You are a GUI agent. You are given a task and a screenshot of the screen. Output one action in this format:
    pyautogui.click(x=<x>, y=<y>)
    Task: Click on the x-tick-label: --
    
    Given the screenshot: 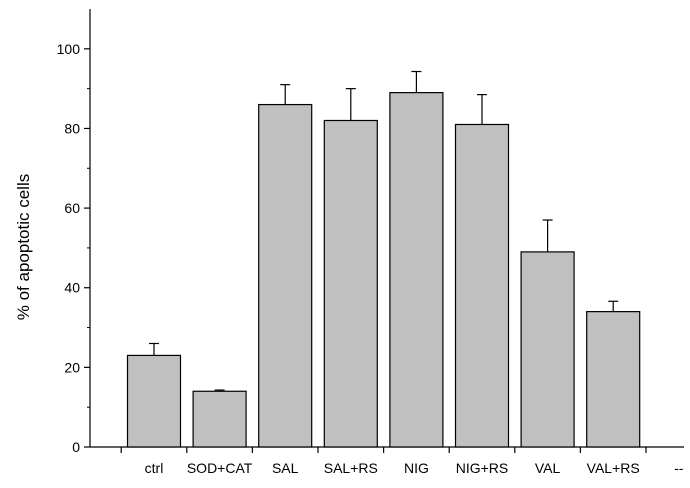 What is the action you would take?
    pyautogui.click(x=679, y=468)
    